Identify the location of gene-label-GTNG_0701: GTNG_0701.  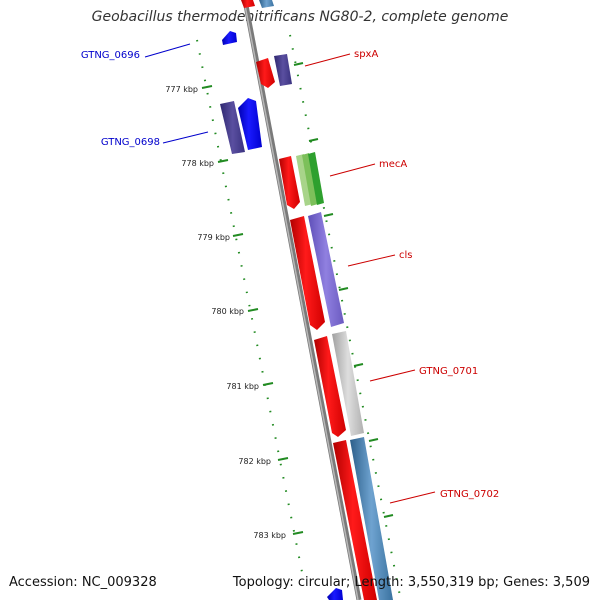
(448, 371).